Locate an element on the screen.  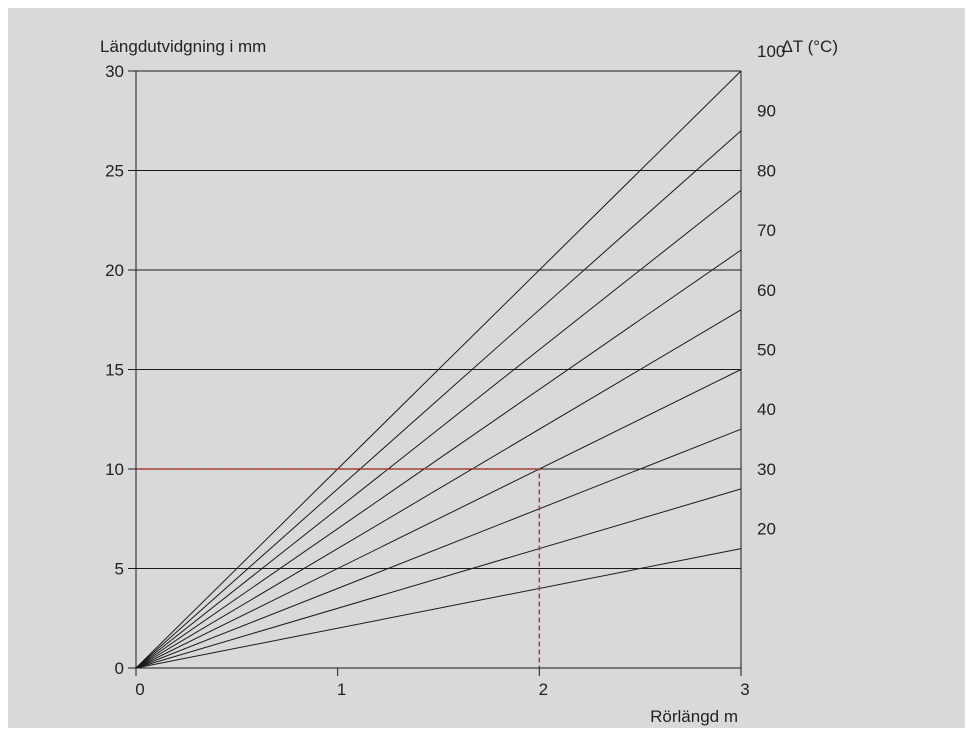
series-label-60: 60 is located at coordinates (766, 290).